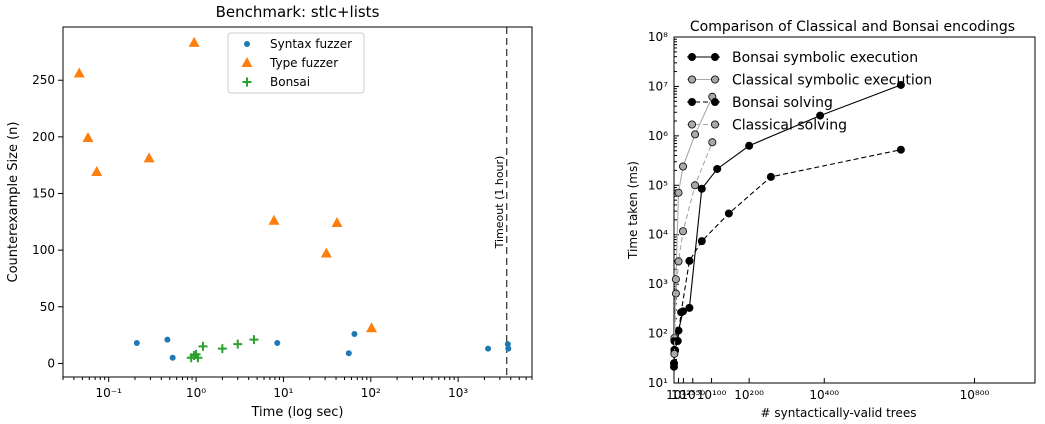  What do you see at coordinates (43, 137) in the screenshot?
I see `y-tick-label: 200` at bounding box center [43, 137].